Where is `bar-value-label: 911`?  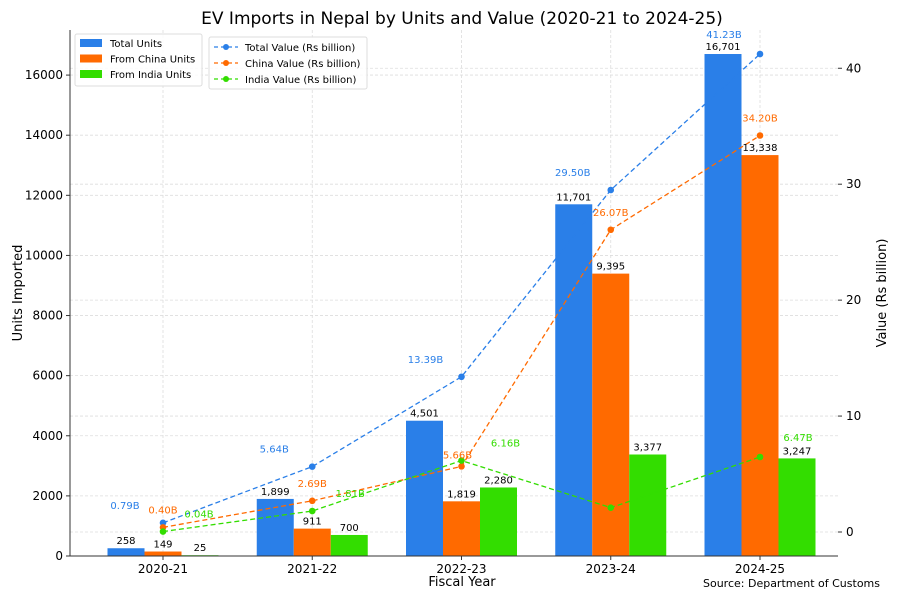 bar-value-label: 911 is located at coordinates (312, 522).